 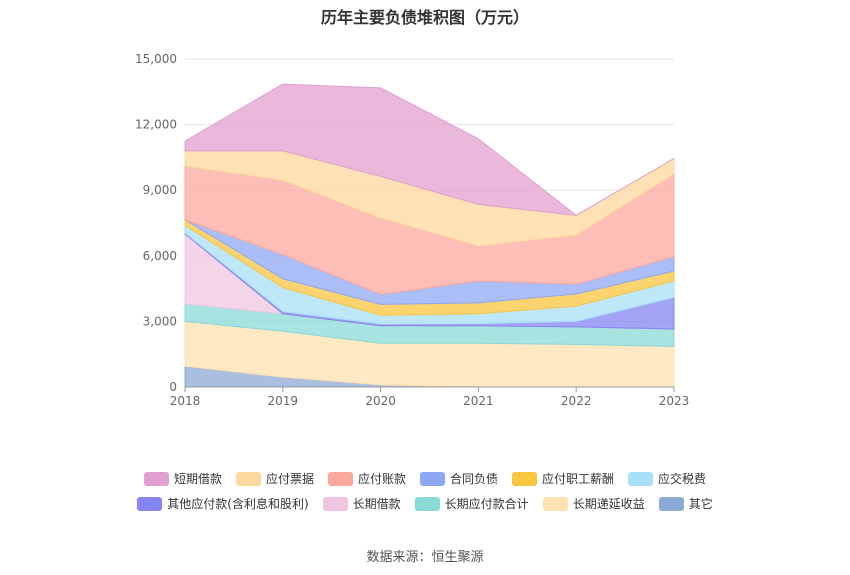 I want to click on legend-item: 应交税费, so click(x=667, y=478).